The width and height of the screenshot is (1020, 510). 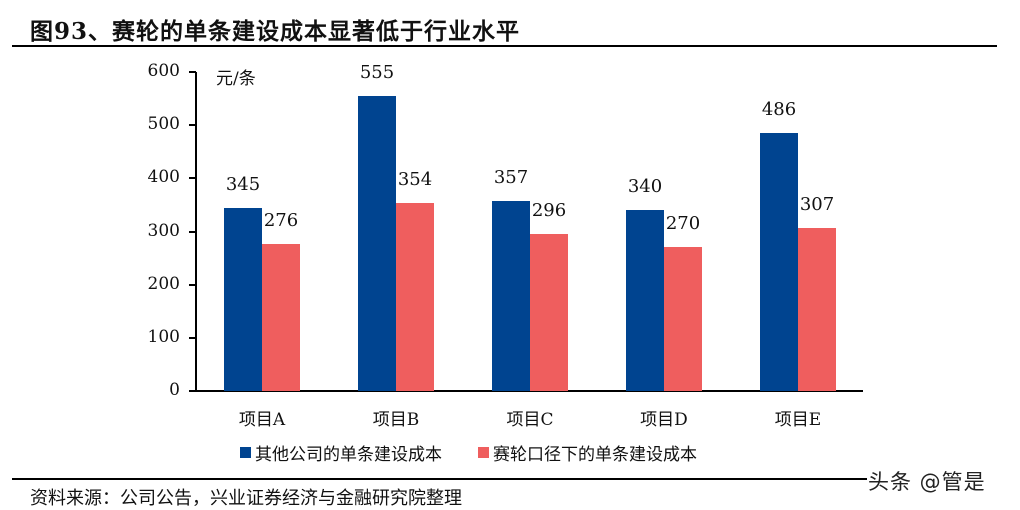 What do you see at coordinates (246, 498) in the screenshot?
I see `source-note: 资料来源：公司公告，兴业证券经济与金融研究院整理` at bounding box center [246, 498].